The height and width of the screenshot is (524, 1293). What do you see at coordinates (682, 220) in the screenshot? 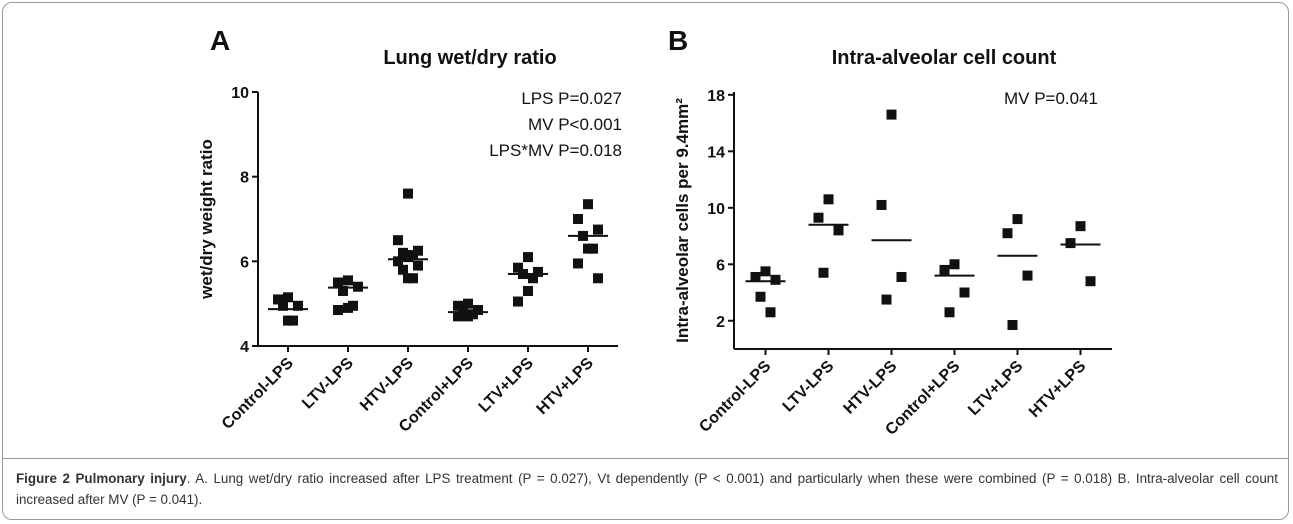
I see `y-axis-label: Intra-alveolar cells per 9.4mm²` at bounding box center [682, 220].